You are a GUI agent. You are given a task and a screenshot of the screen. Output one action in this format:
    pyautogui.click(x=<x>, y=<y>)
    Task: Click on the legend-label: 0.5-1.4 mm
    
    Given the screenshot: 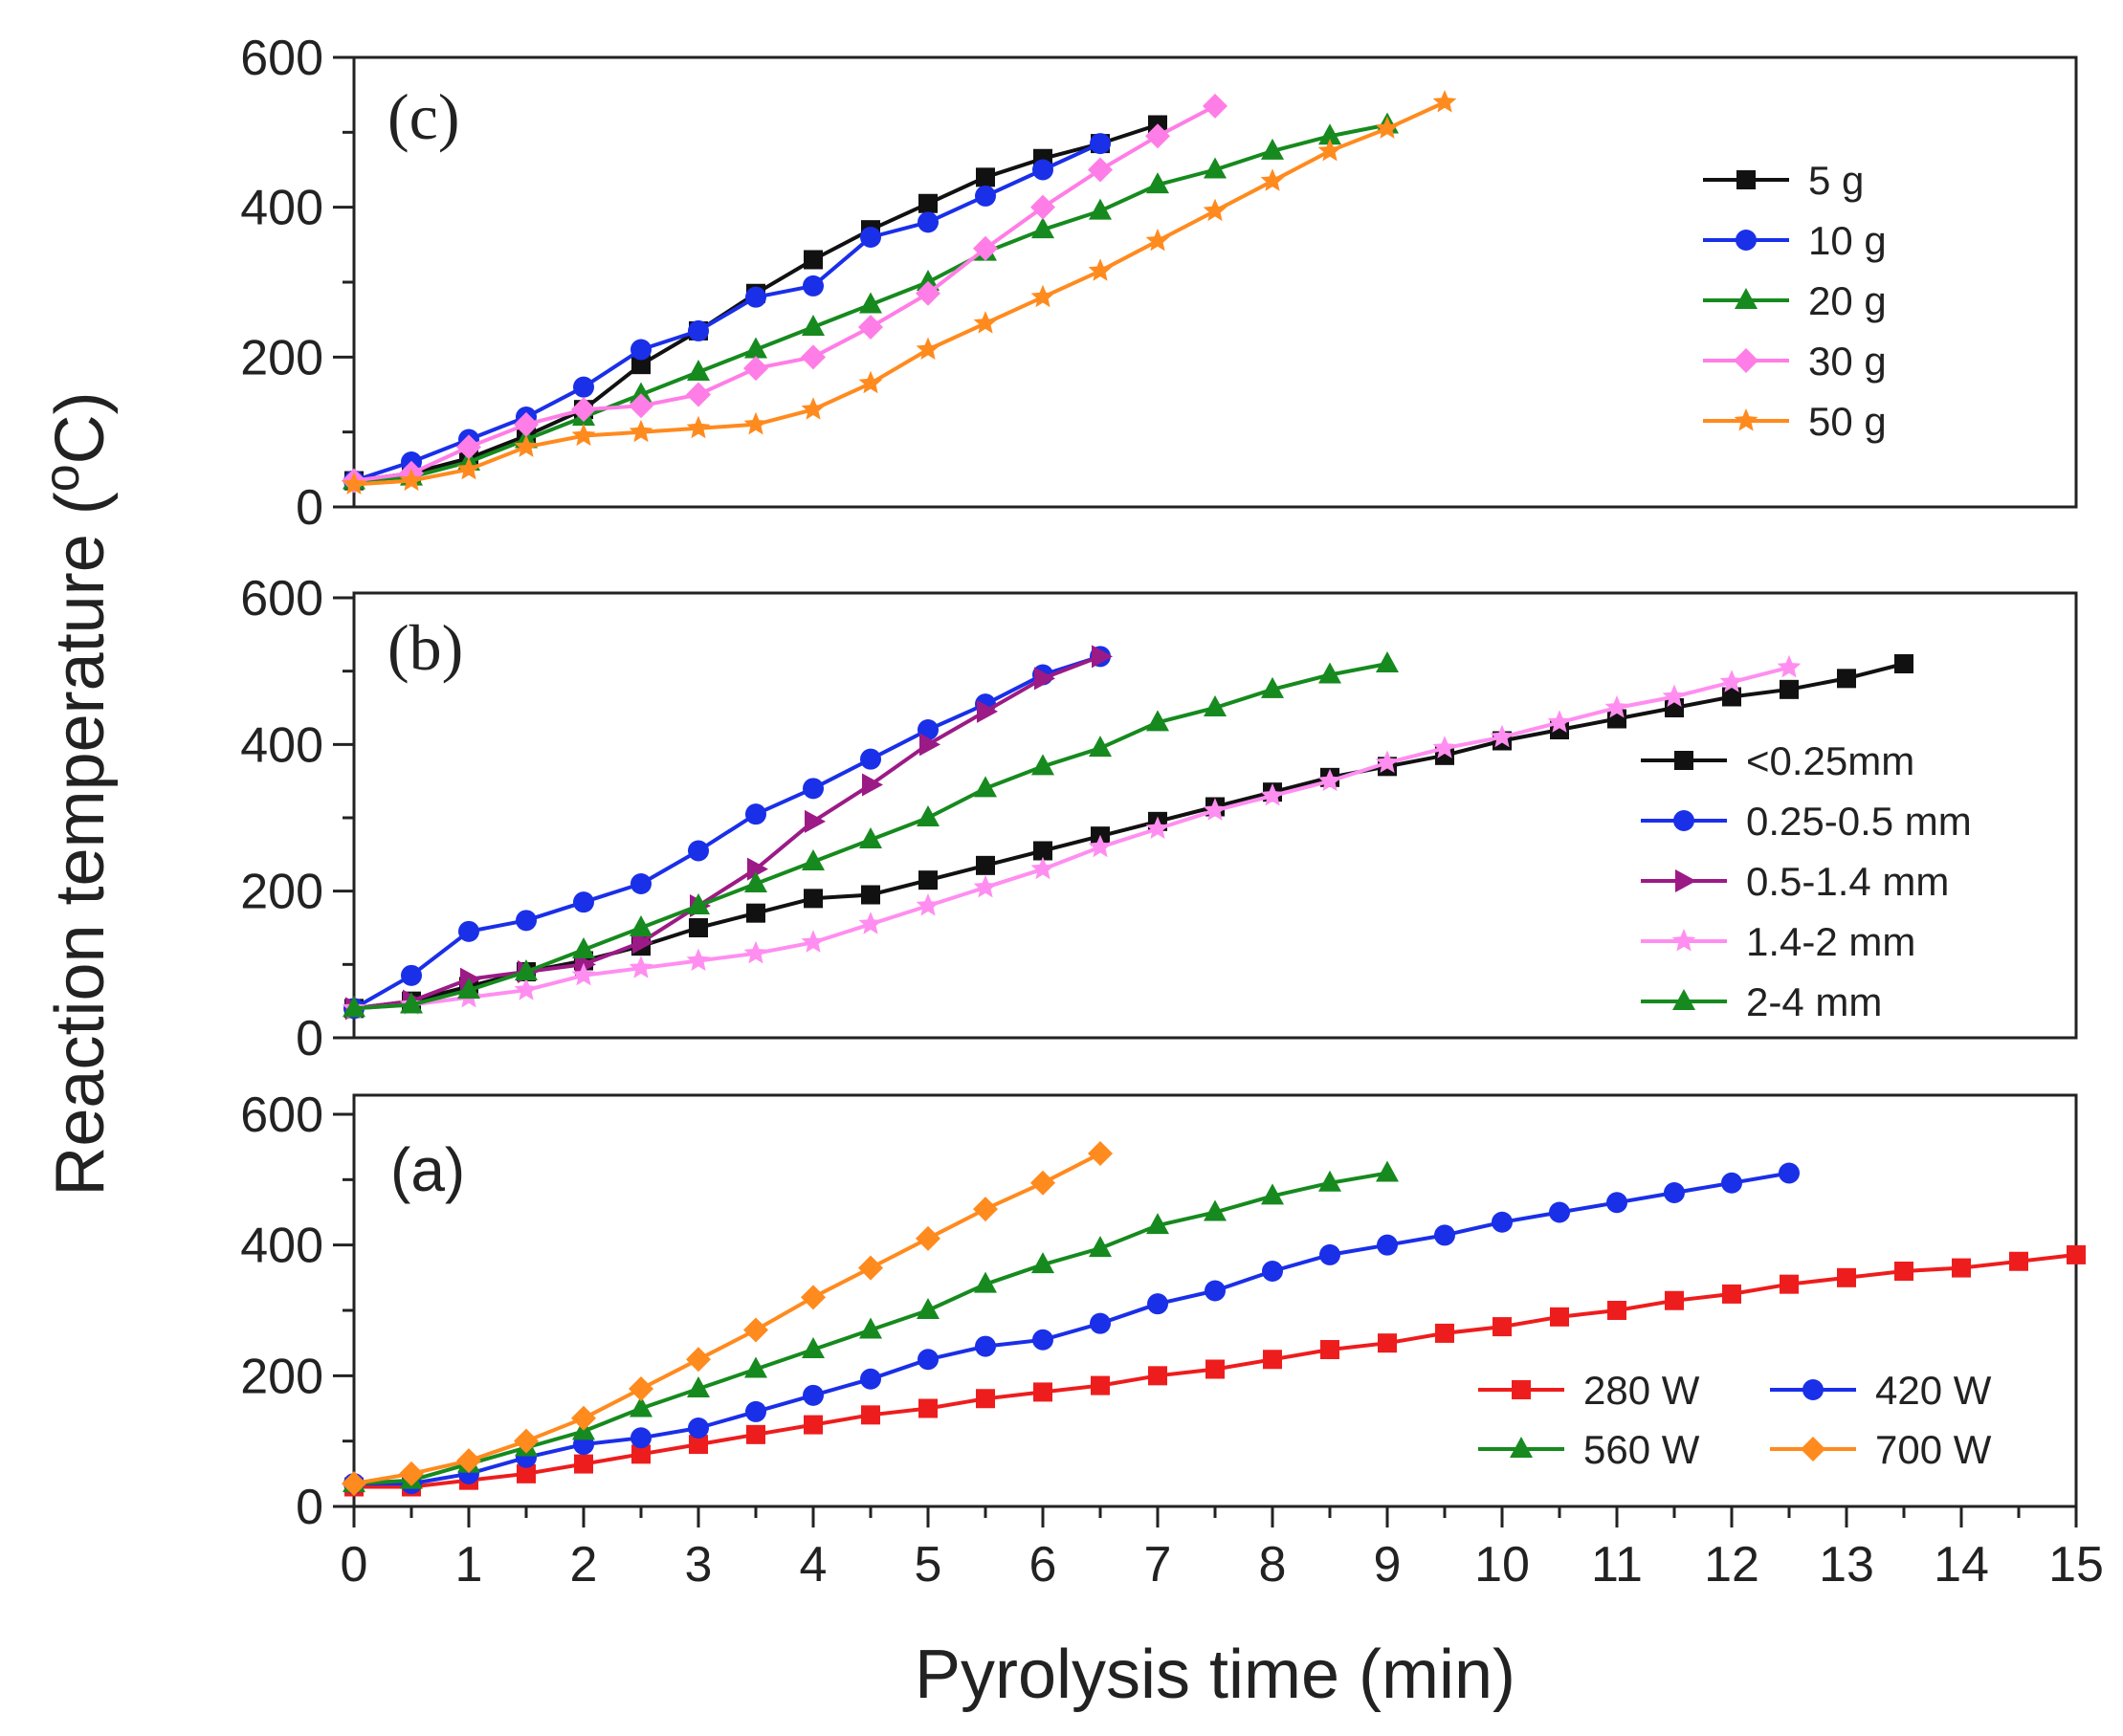 What is the action you would take?
    pyautogui.click(x=1847, y=881)
    